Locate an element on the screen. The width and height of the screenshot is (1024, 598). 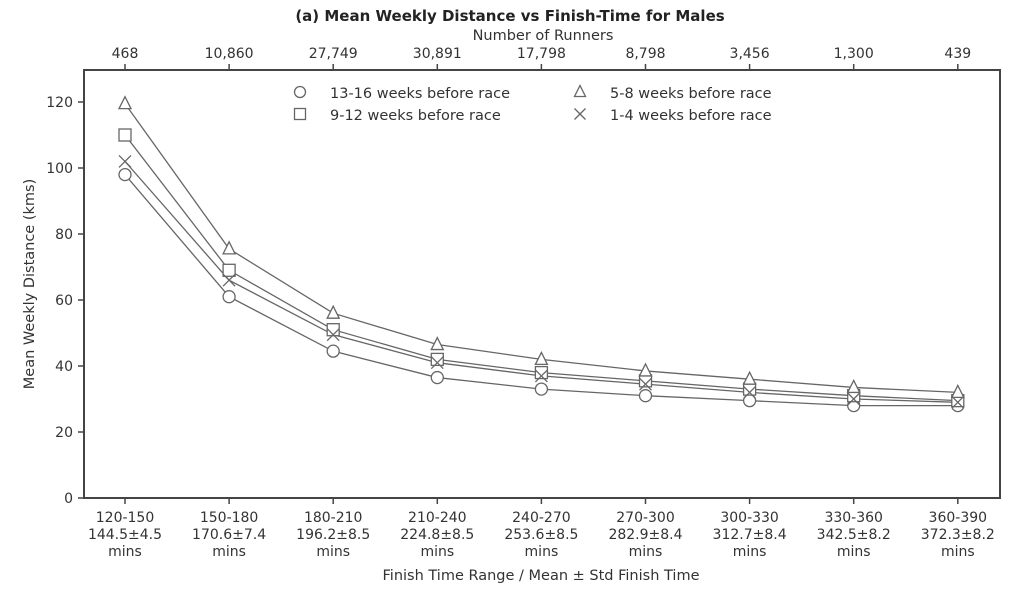
x-tick-range: 240-270 is located at coordinates (541, 518).